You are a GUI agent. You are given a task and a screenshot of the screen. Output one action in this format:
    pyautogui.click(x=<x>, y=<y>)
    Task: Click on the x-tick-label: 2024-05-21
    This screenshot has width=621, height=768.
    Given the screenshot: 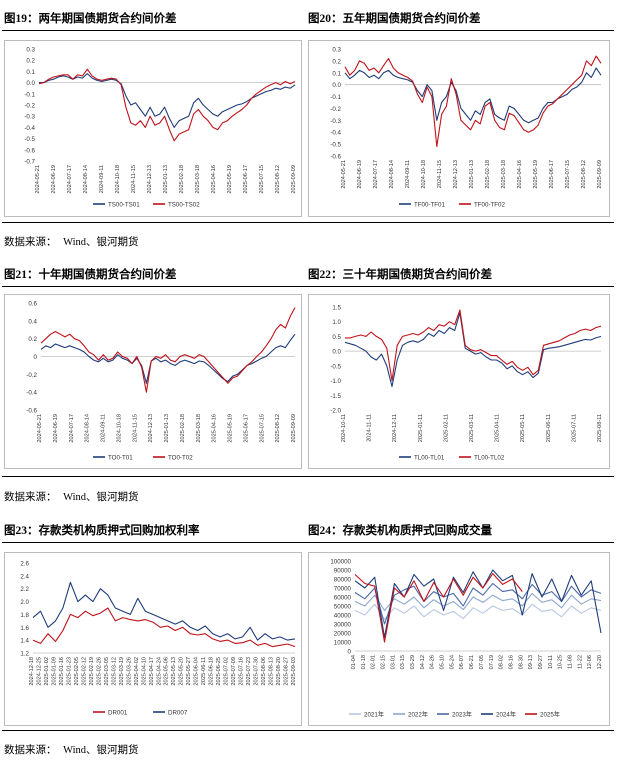 What is the action you would take?
    pyautogui.click(x=40, y=428)
    